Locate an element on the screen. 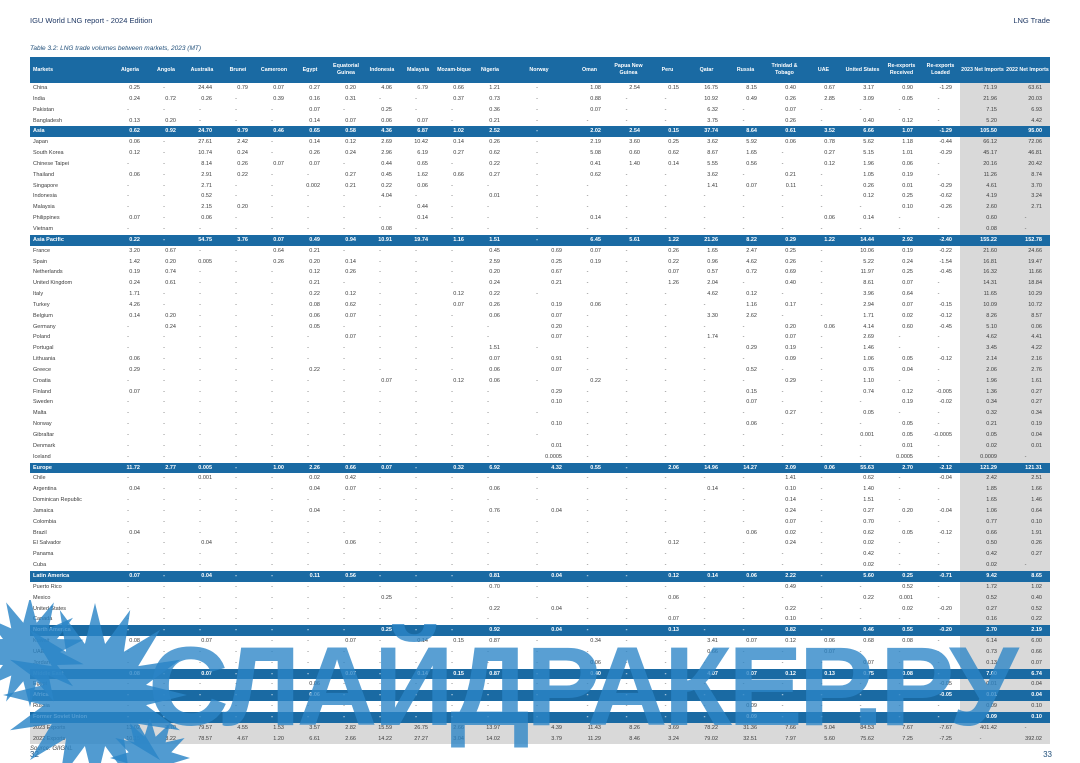 This screenshot has width=1080, height=763. table-cell: 2.69 is located at coordinates (868, 337).